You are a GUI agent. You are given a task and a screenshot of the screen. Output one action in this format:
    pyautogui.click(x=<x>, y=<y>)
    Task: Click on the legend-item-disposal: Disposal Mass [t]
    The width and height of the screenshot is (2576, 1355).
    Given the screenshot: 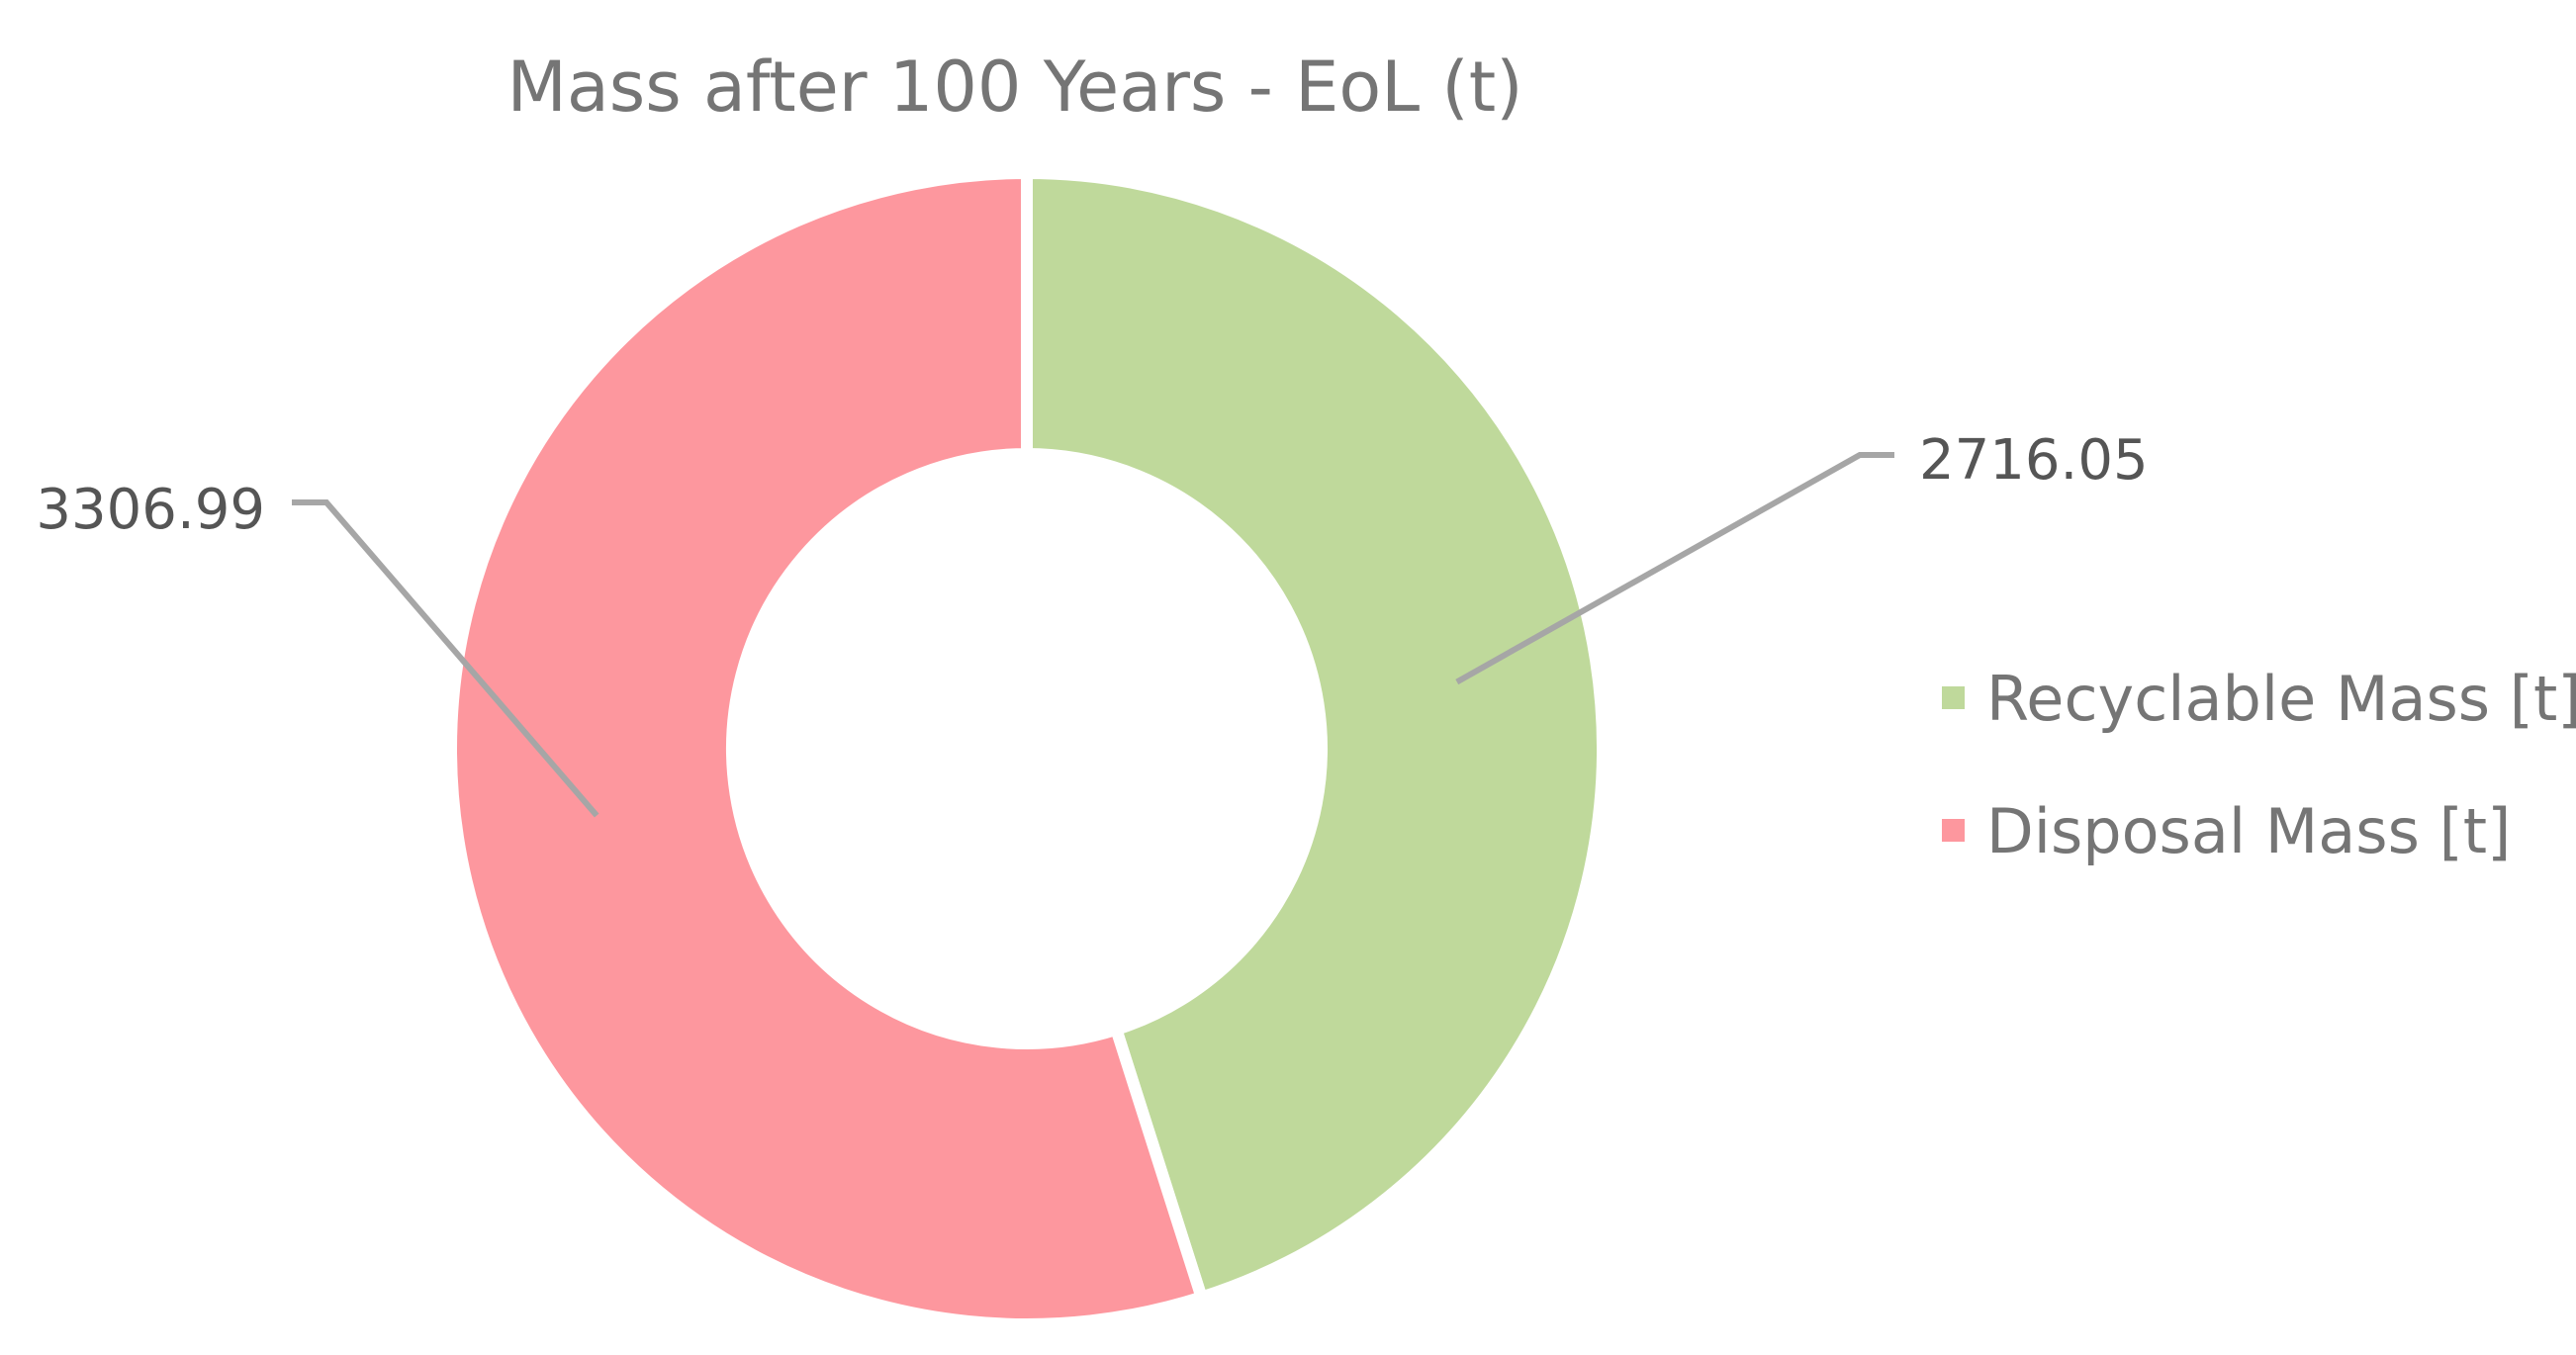 What is the action you would take?
    pyautogui.click(x=2227, y=831)
    